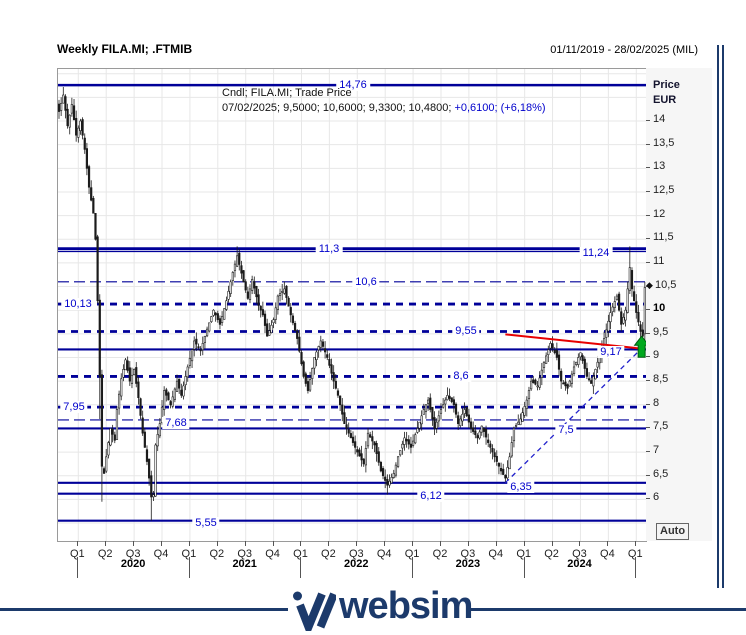  Describe the element at coordinates (661, 473) in the screenshot. I see `y-tick-label: 6,5` at that location.